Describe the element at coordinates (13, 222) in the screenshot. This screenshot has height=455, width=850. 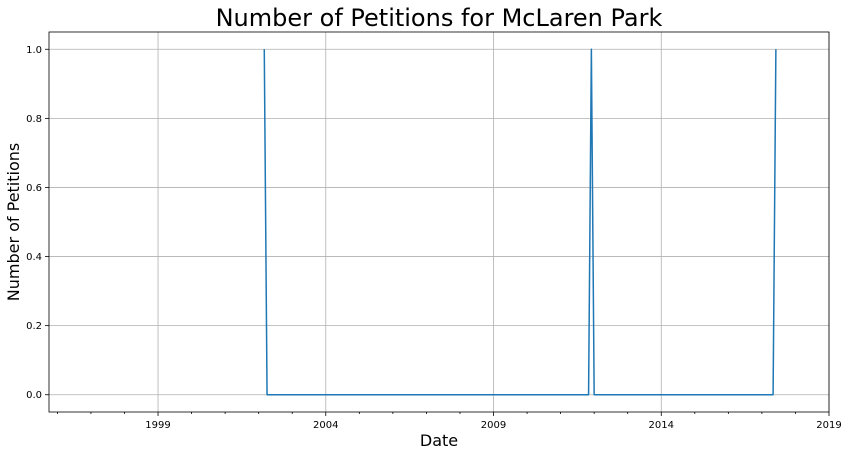
I see `y-axis-label: Number of Petitions` at that location.